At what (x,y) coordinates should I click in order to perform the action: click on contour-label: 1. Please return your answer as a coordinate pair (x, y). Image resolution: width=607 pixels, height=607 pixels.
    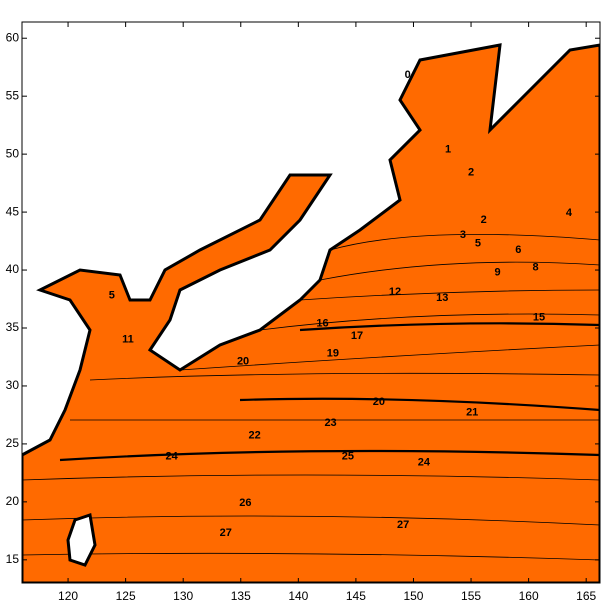
    Looking at the image, I should click on (448, 149).